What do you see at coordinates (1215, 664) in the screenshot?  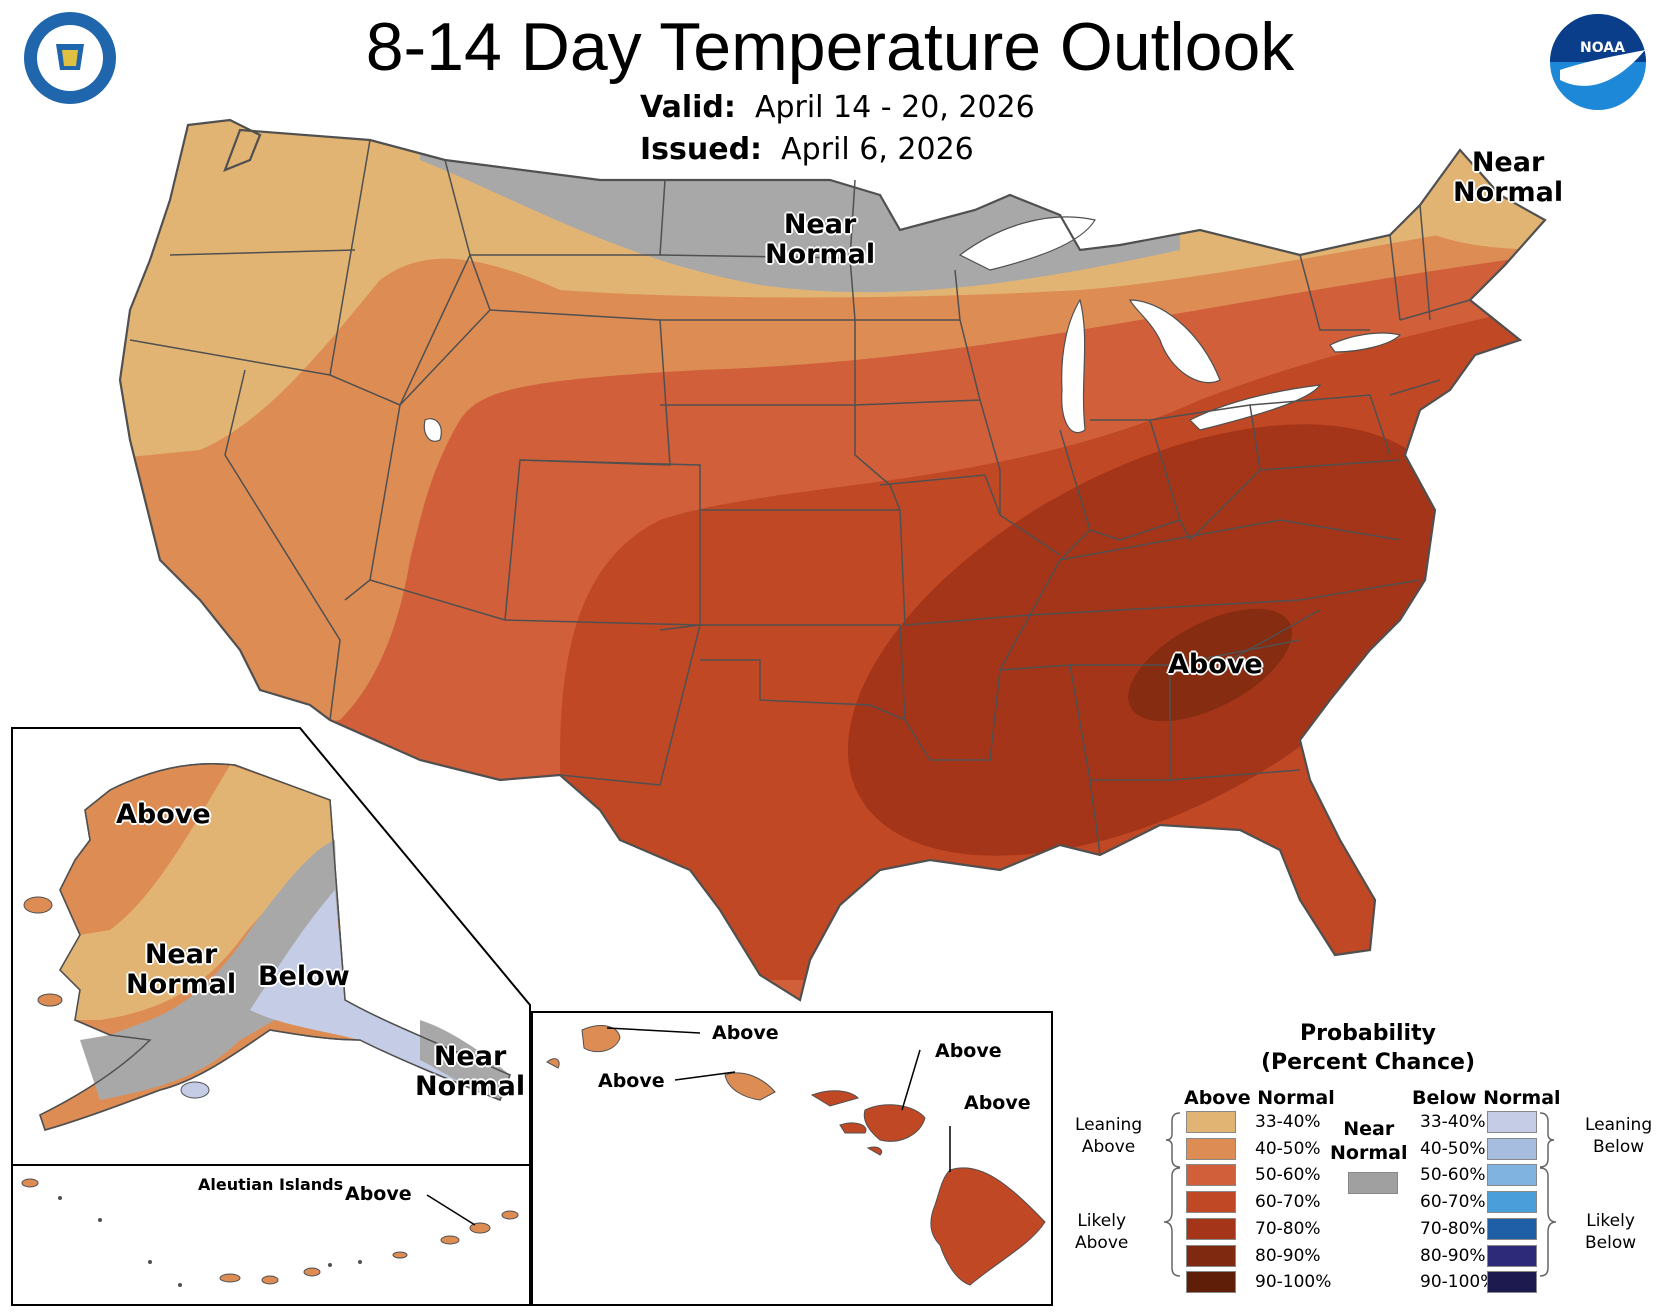 I see `conus-label-above: Above` at bounding box center [1215, 664].